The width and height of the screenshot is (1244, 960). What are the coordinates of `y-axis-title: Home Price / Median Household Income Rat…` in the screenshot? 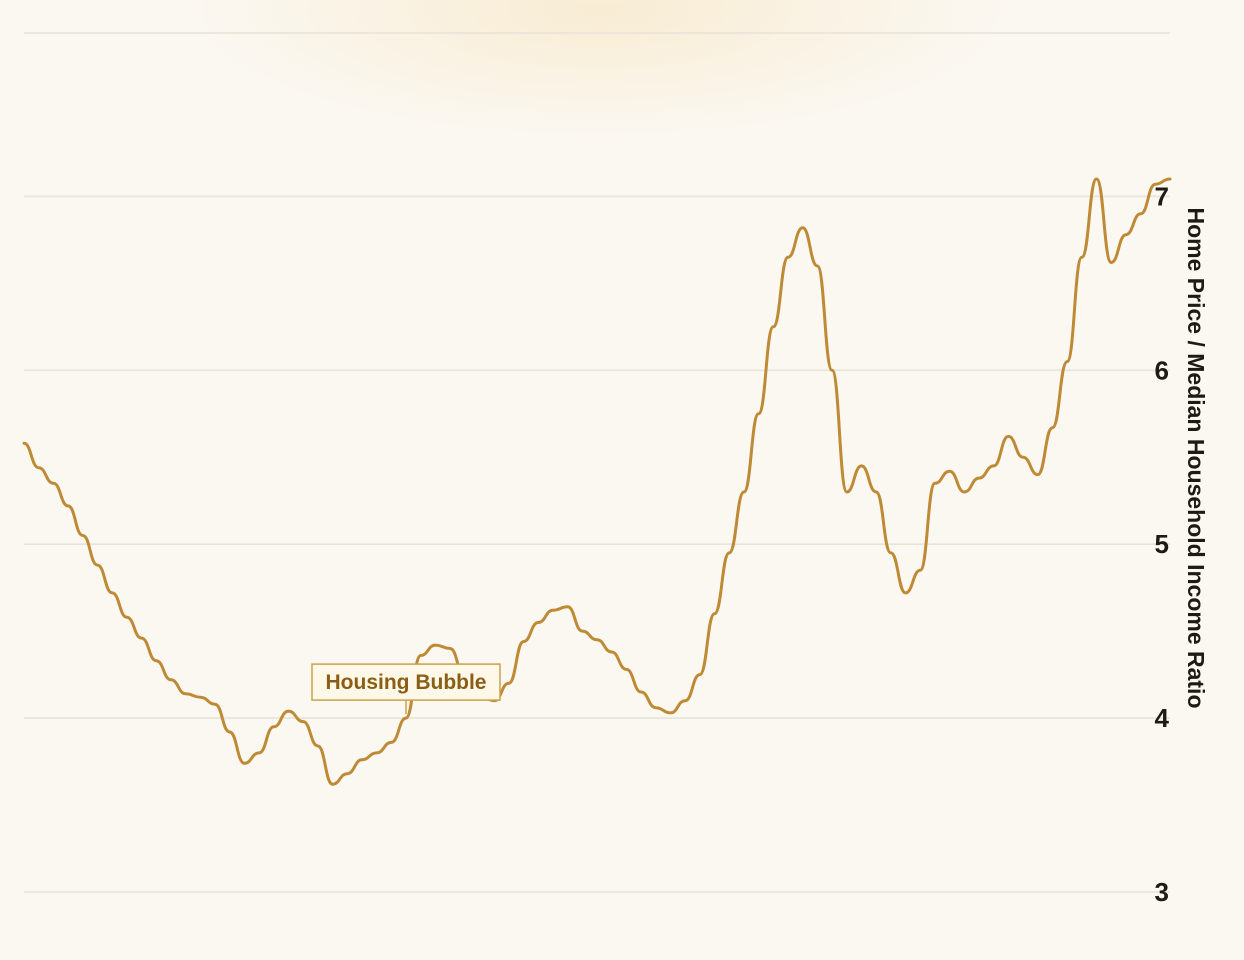 It's located at (1196, 458).